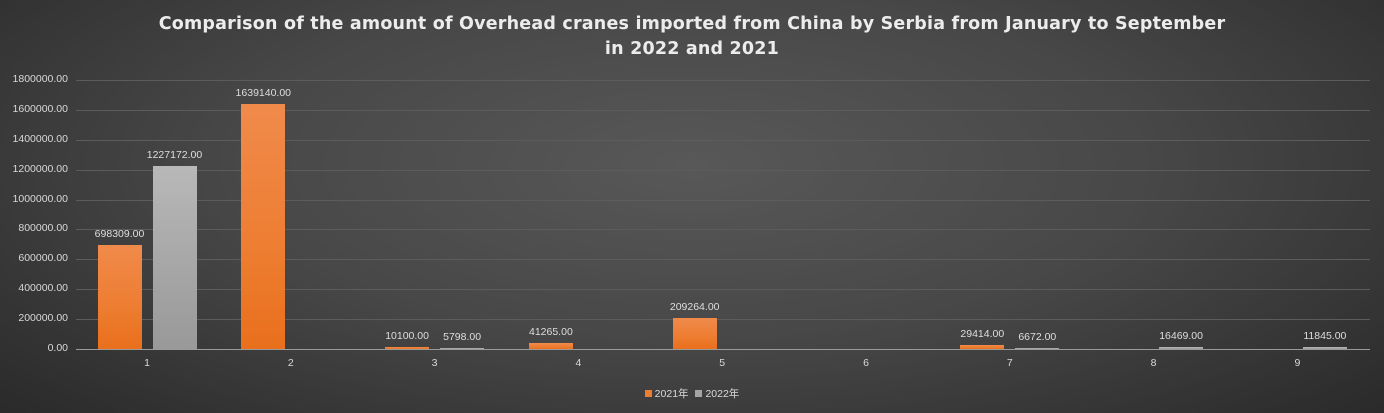 This screenshot has height=413, width=1384. I want to click on x-tick-label: 7, so click(1009, 363).